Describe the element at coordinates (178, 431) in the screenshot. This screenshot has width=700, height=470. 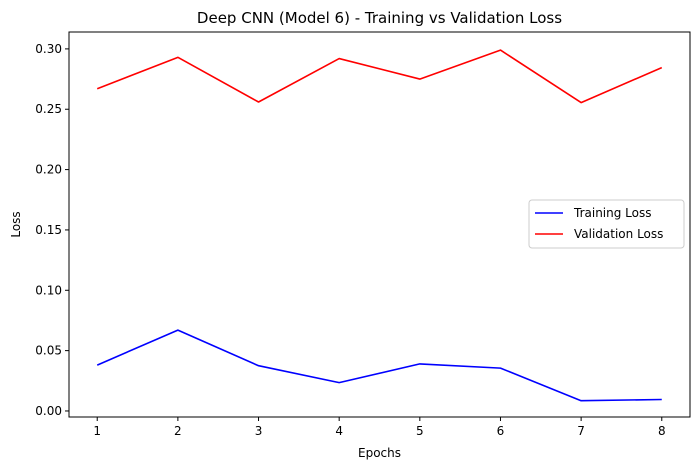
I see `x-tick-label: 2` at that location.